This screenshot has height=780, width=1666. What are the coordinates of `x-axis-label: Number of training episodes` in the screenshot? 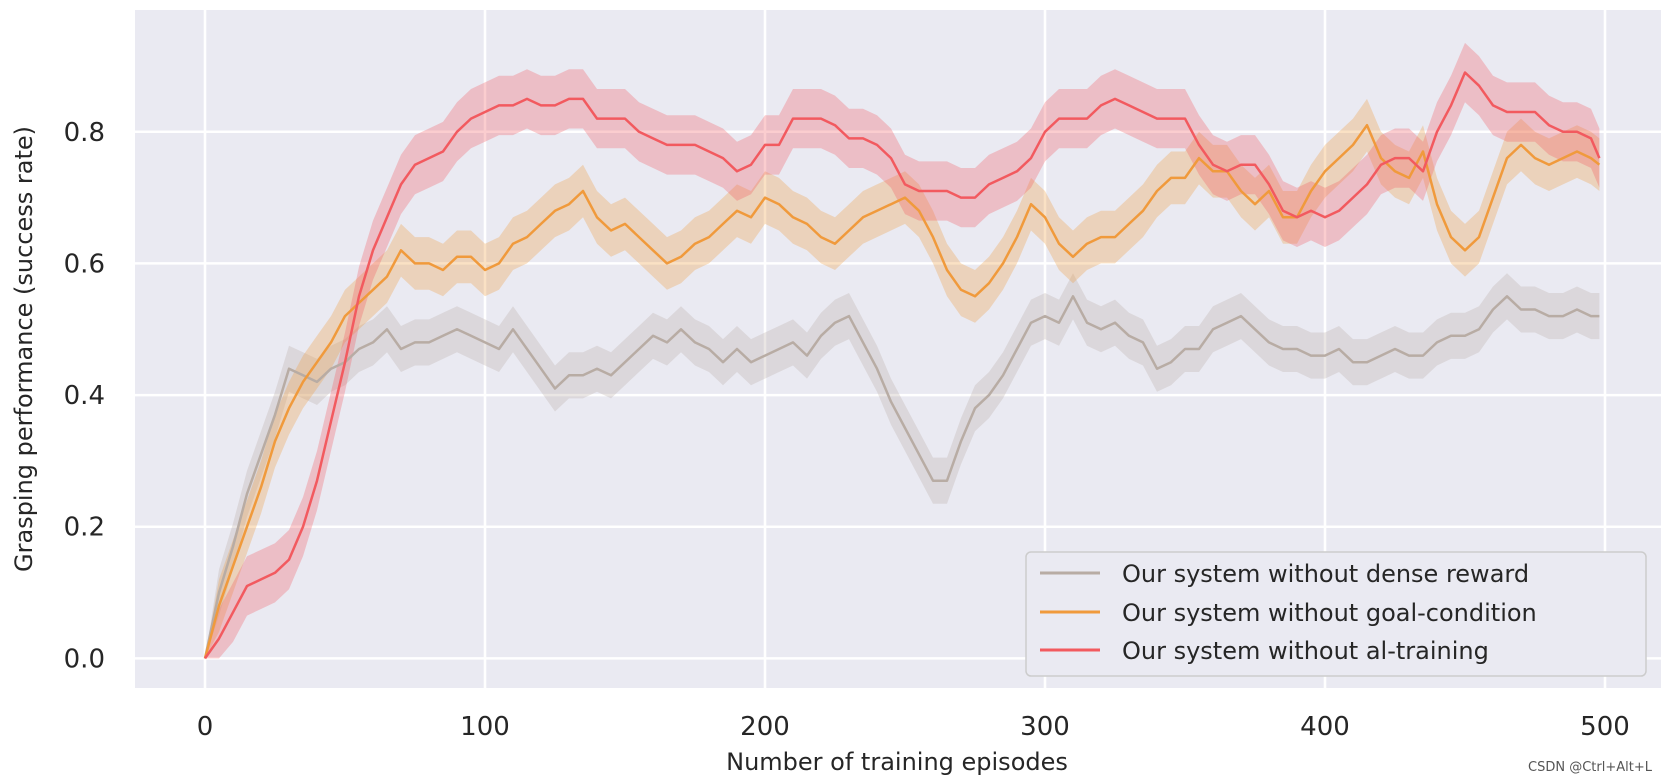 It's located at (897, 762).